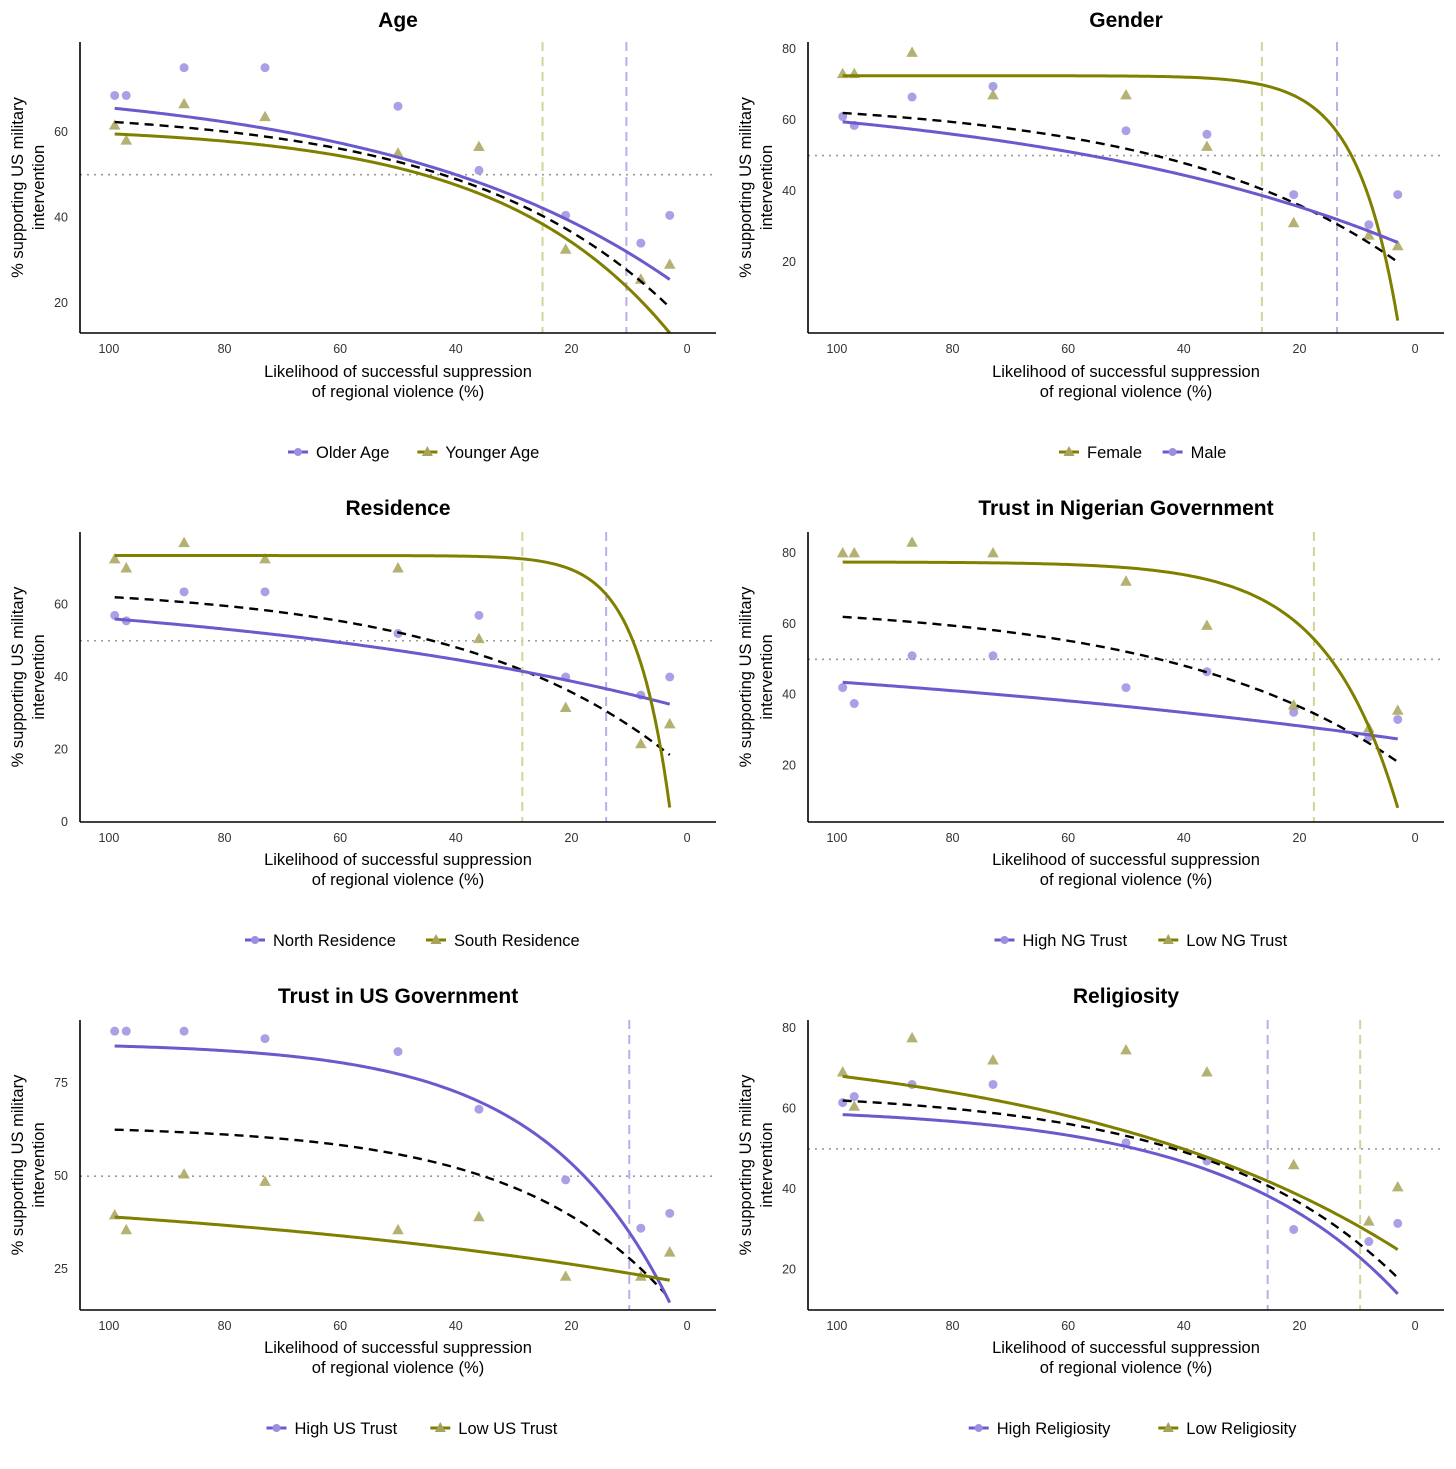  Describe the element at coordinates (392, 1248) in the screenshot. I see `curve-low-us-trust` at that location.